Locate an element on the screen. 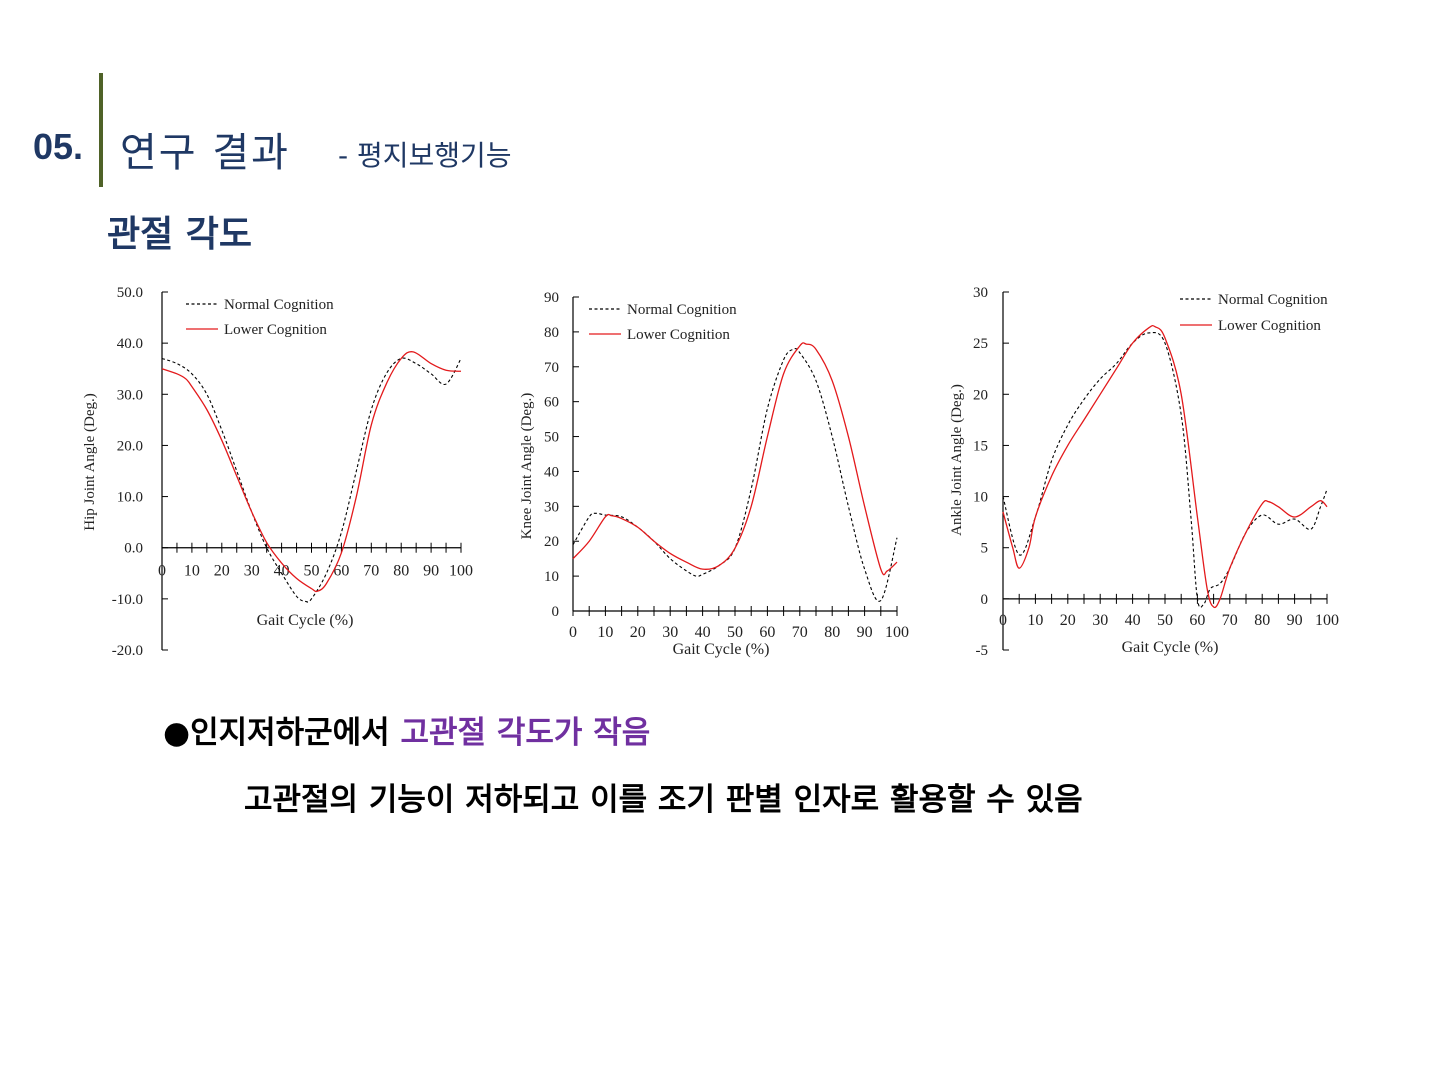  section-heading: 관절 각도 is located at coordinates (180, 234).